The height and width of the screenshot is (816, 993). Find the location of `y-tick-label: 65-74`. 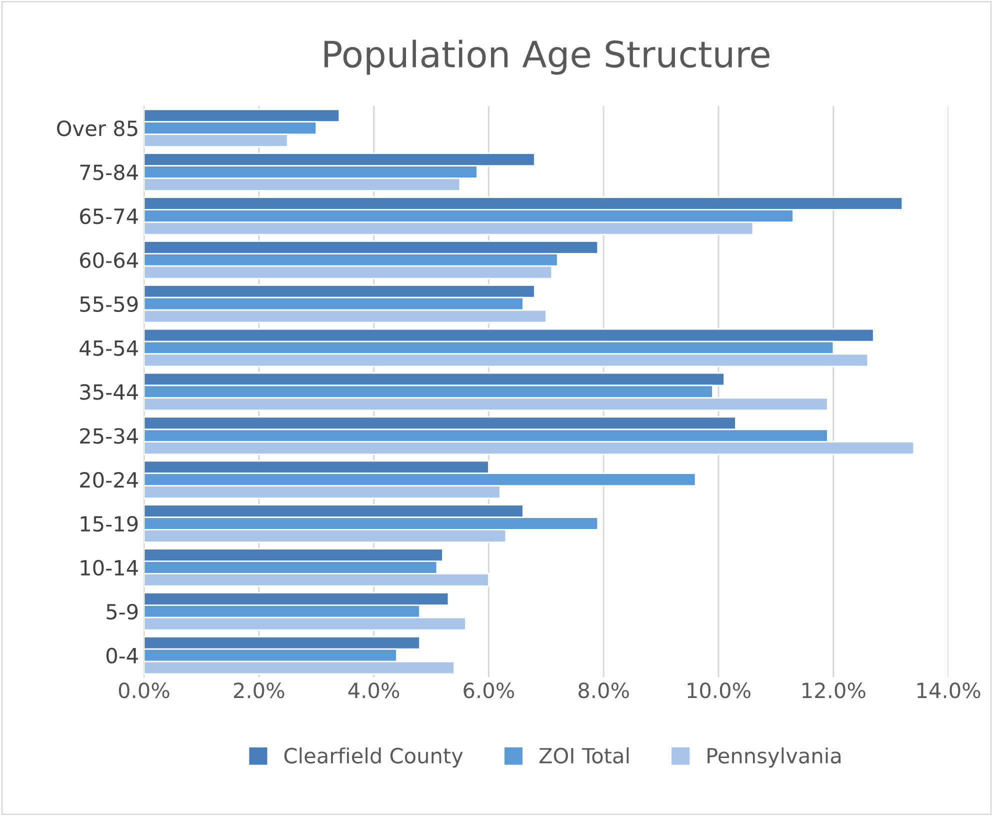

y-tick-label: 65-74 is located at coordinates (109, 216).